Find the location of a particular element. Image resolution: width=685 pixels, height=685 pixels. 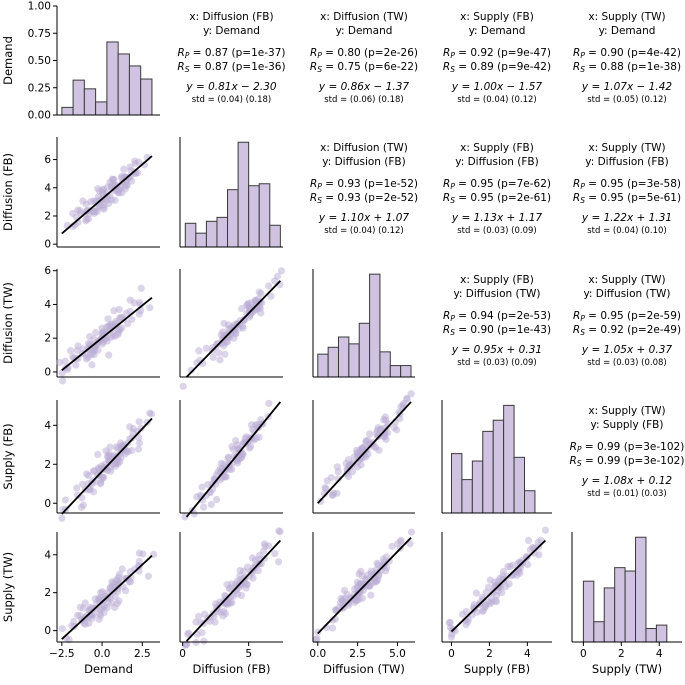

scatter-panel-diffusion-fb-vs-demand is located at coordinates (107, 194).